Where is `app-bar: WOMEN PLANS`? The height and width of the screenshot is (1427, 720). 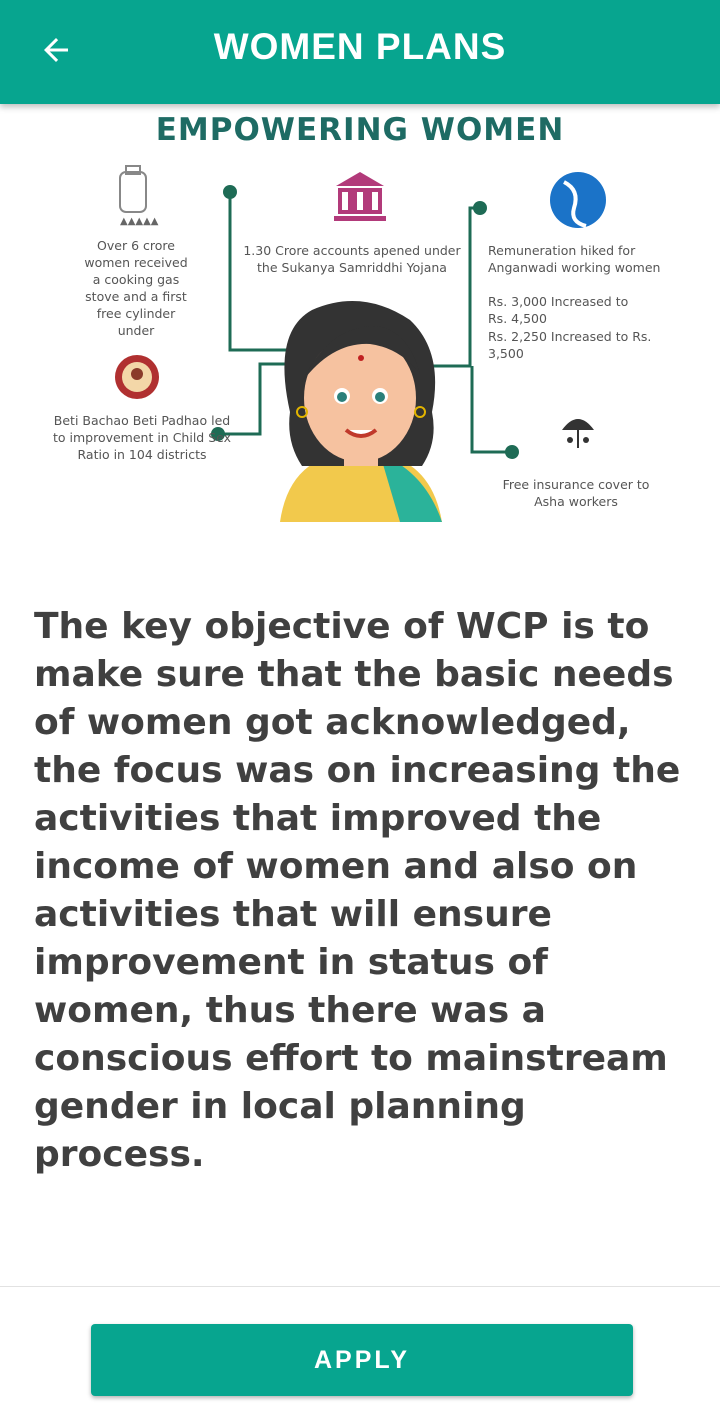 app-bar: WOMEN PLANS is located at coordinates (360, 52).